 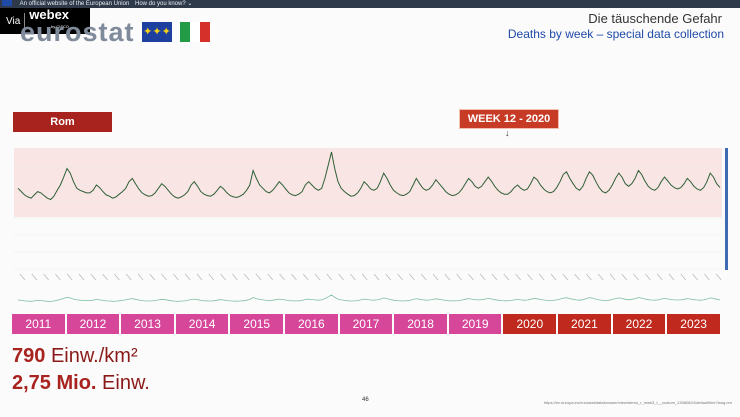 What do you see at coordinates (584, 324) in the screenshot?
I see `year-cell-2021: 2021` at bounding box center [584, 324].